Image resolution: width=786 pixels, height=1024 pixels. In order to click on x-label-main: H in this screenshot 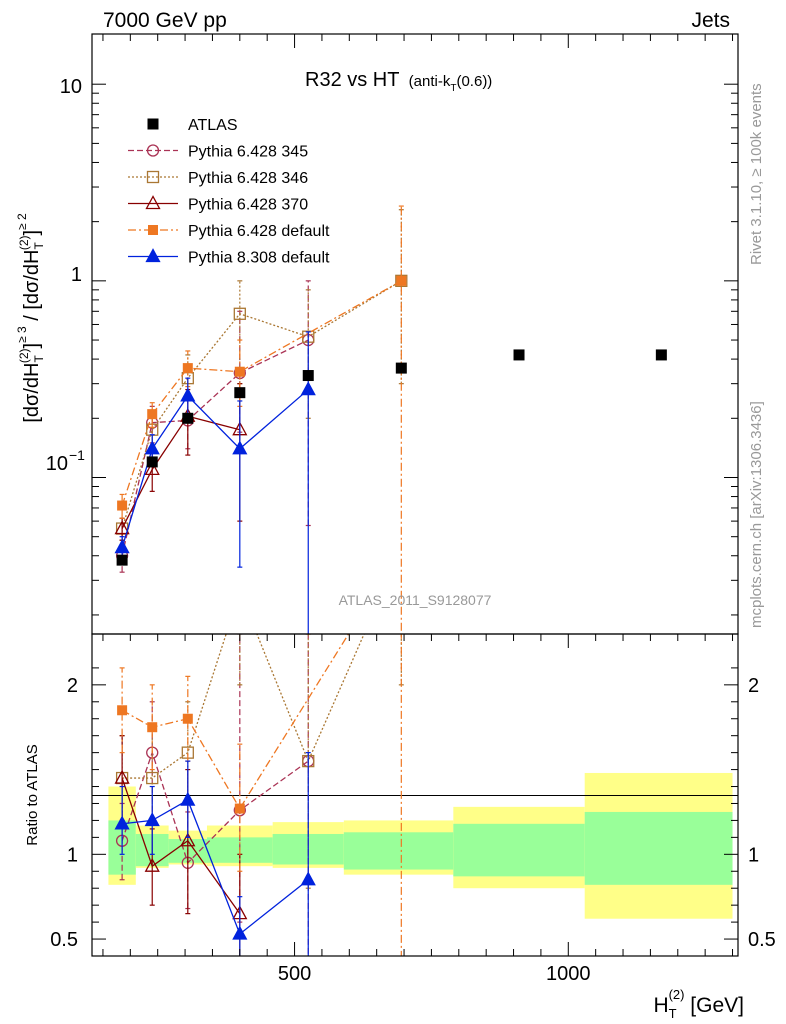, I will do `click(660, 1005)`.